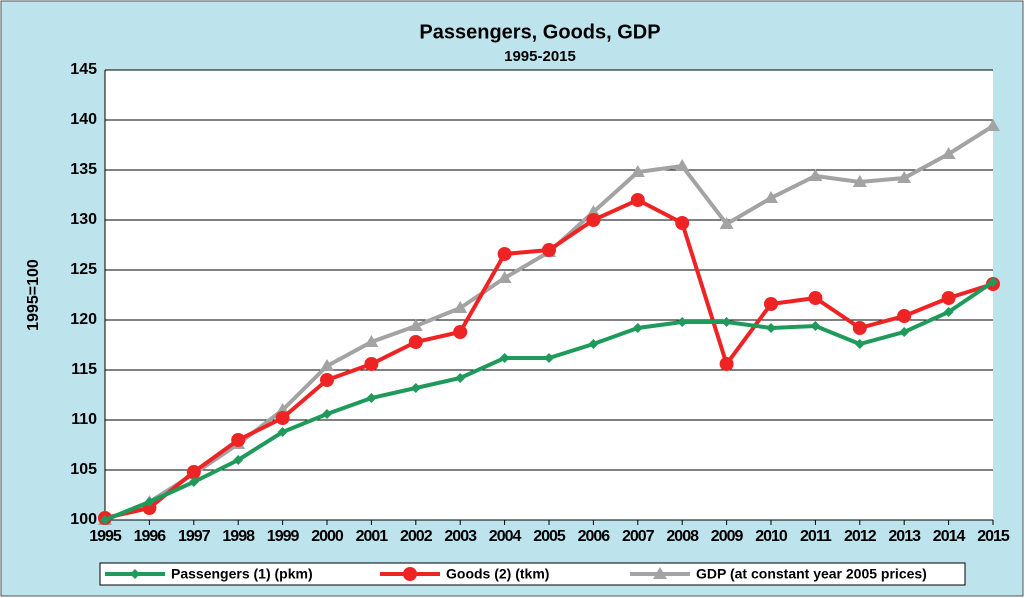 This screenshot has height=598, width=1025. Describe the element at coordinates (904, 536) in the screenshot. I see `x-tick-label: 2013` at that location.